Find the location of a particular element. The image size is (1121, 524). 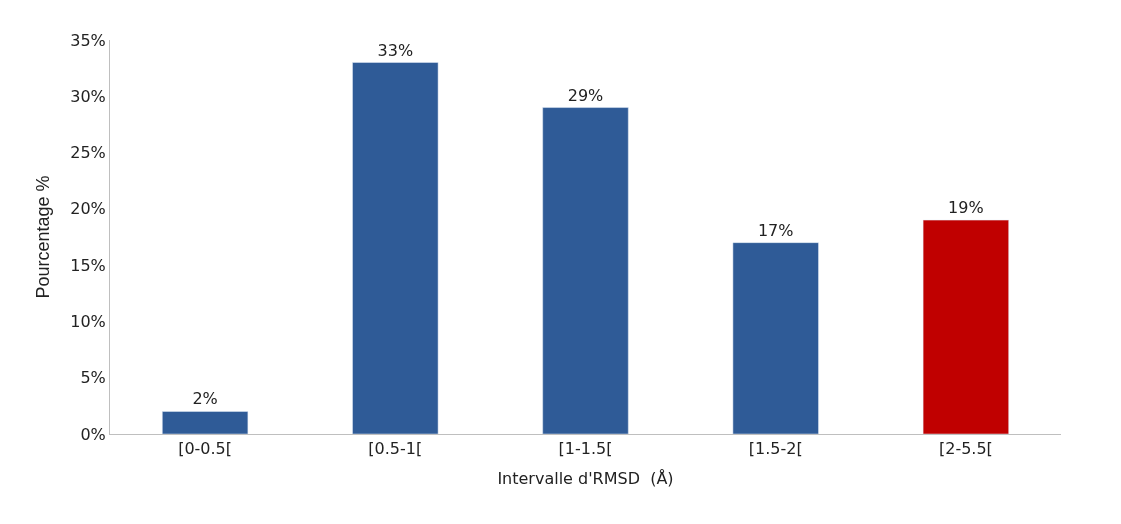

y-tick-label: 5% is located at coordinates (93, 378).